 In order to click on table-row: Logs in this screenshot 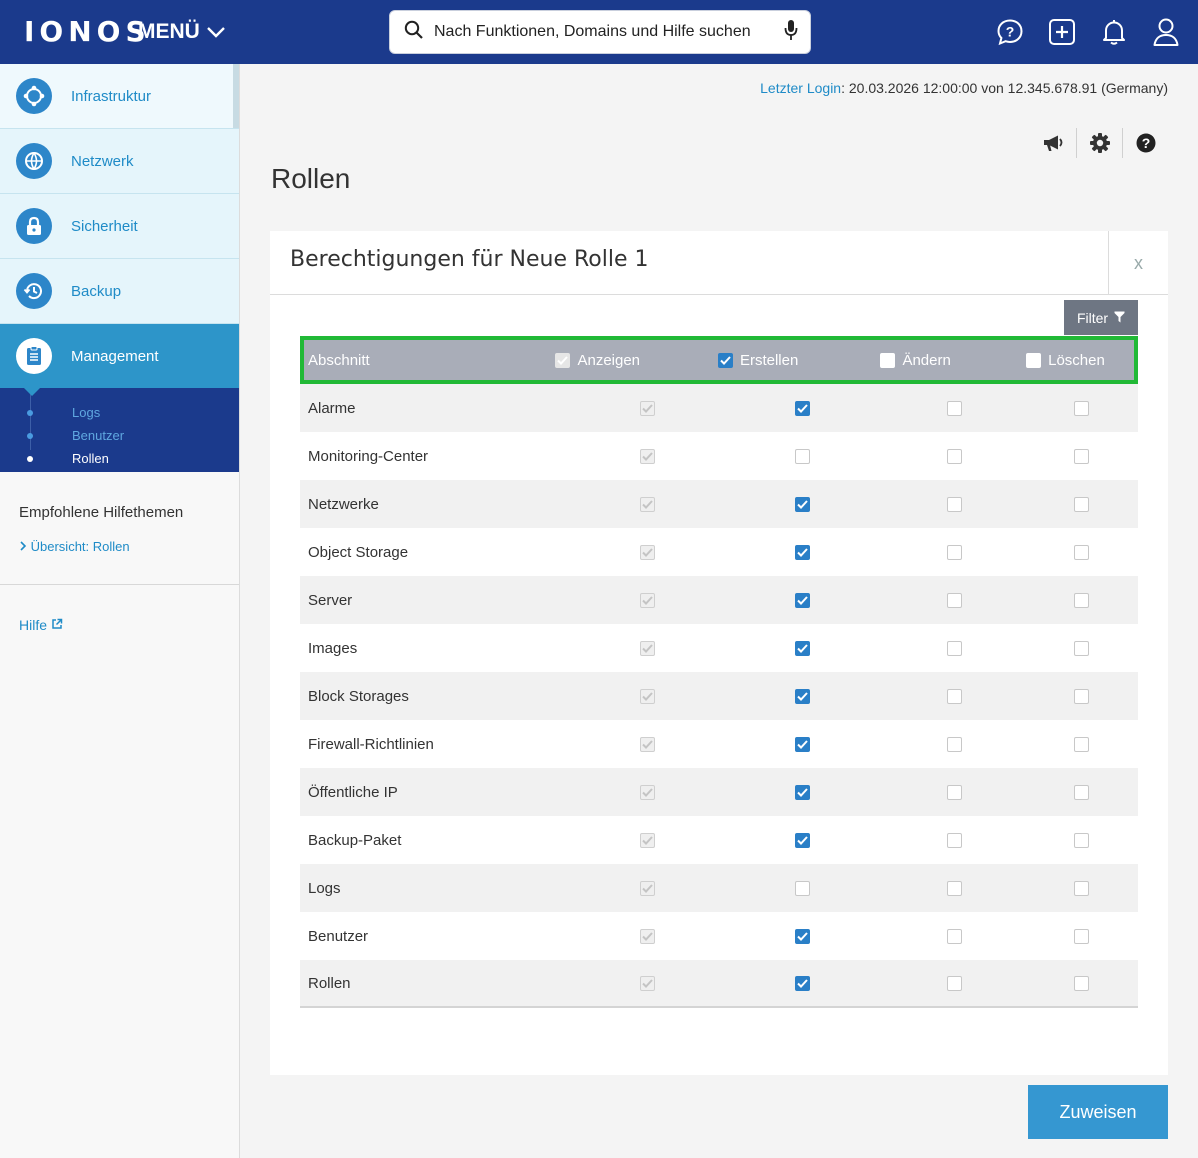, I will do `click(719, 888)`.